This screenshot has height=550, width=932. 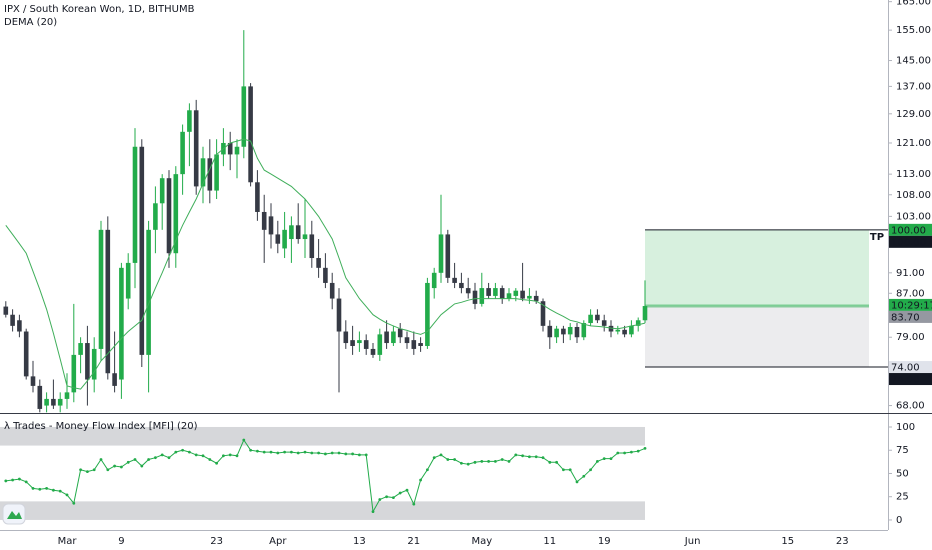 I want to click on logo-icon, so click(x=14, y=515).